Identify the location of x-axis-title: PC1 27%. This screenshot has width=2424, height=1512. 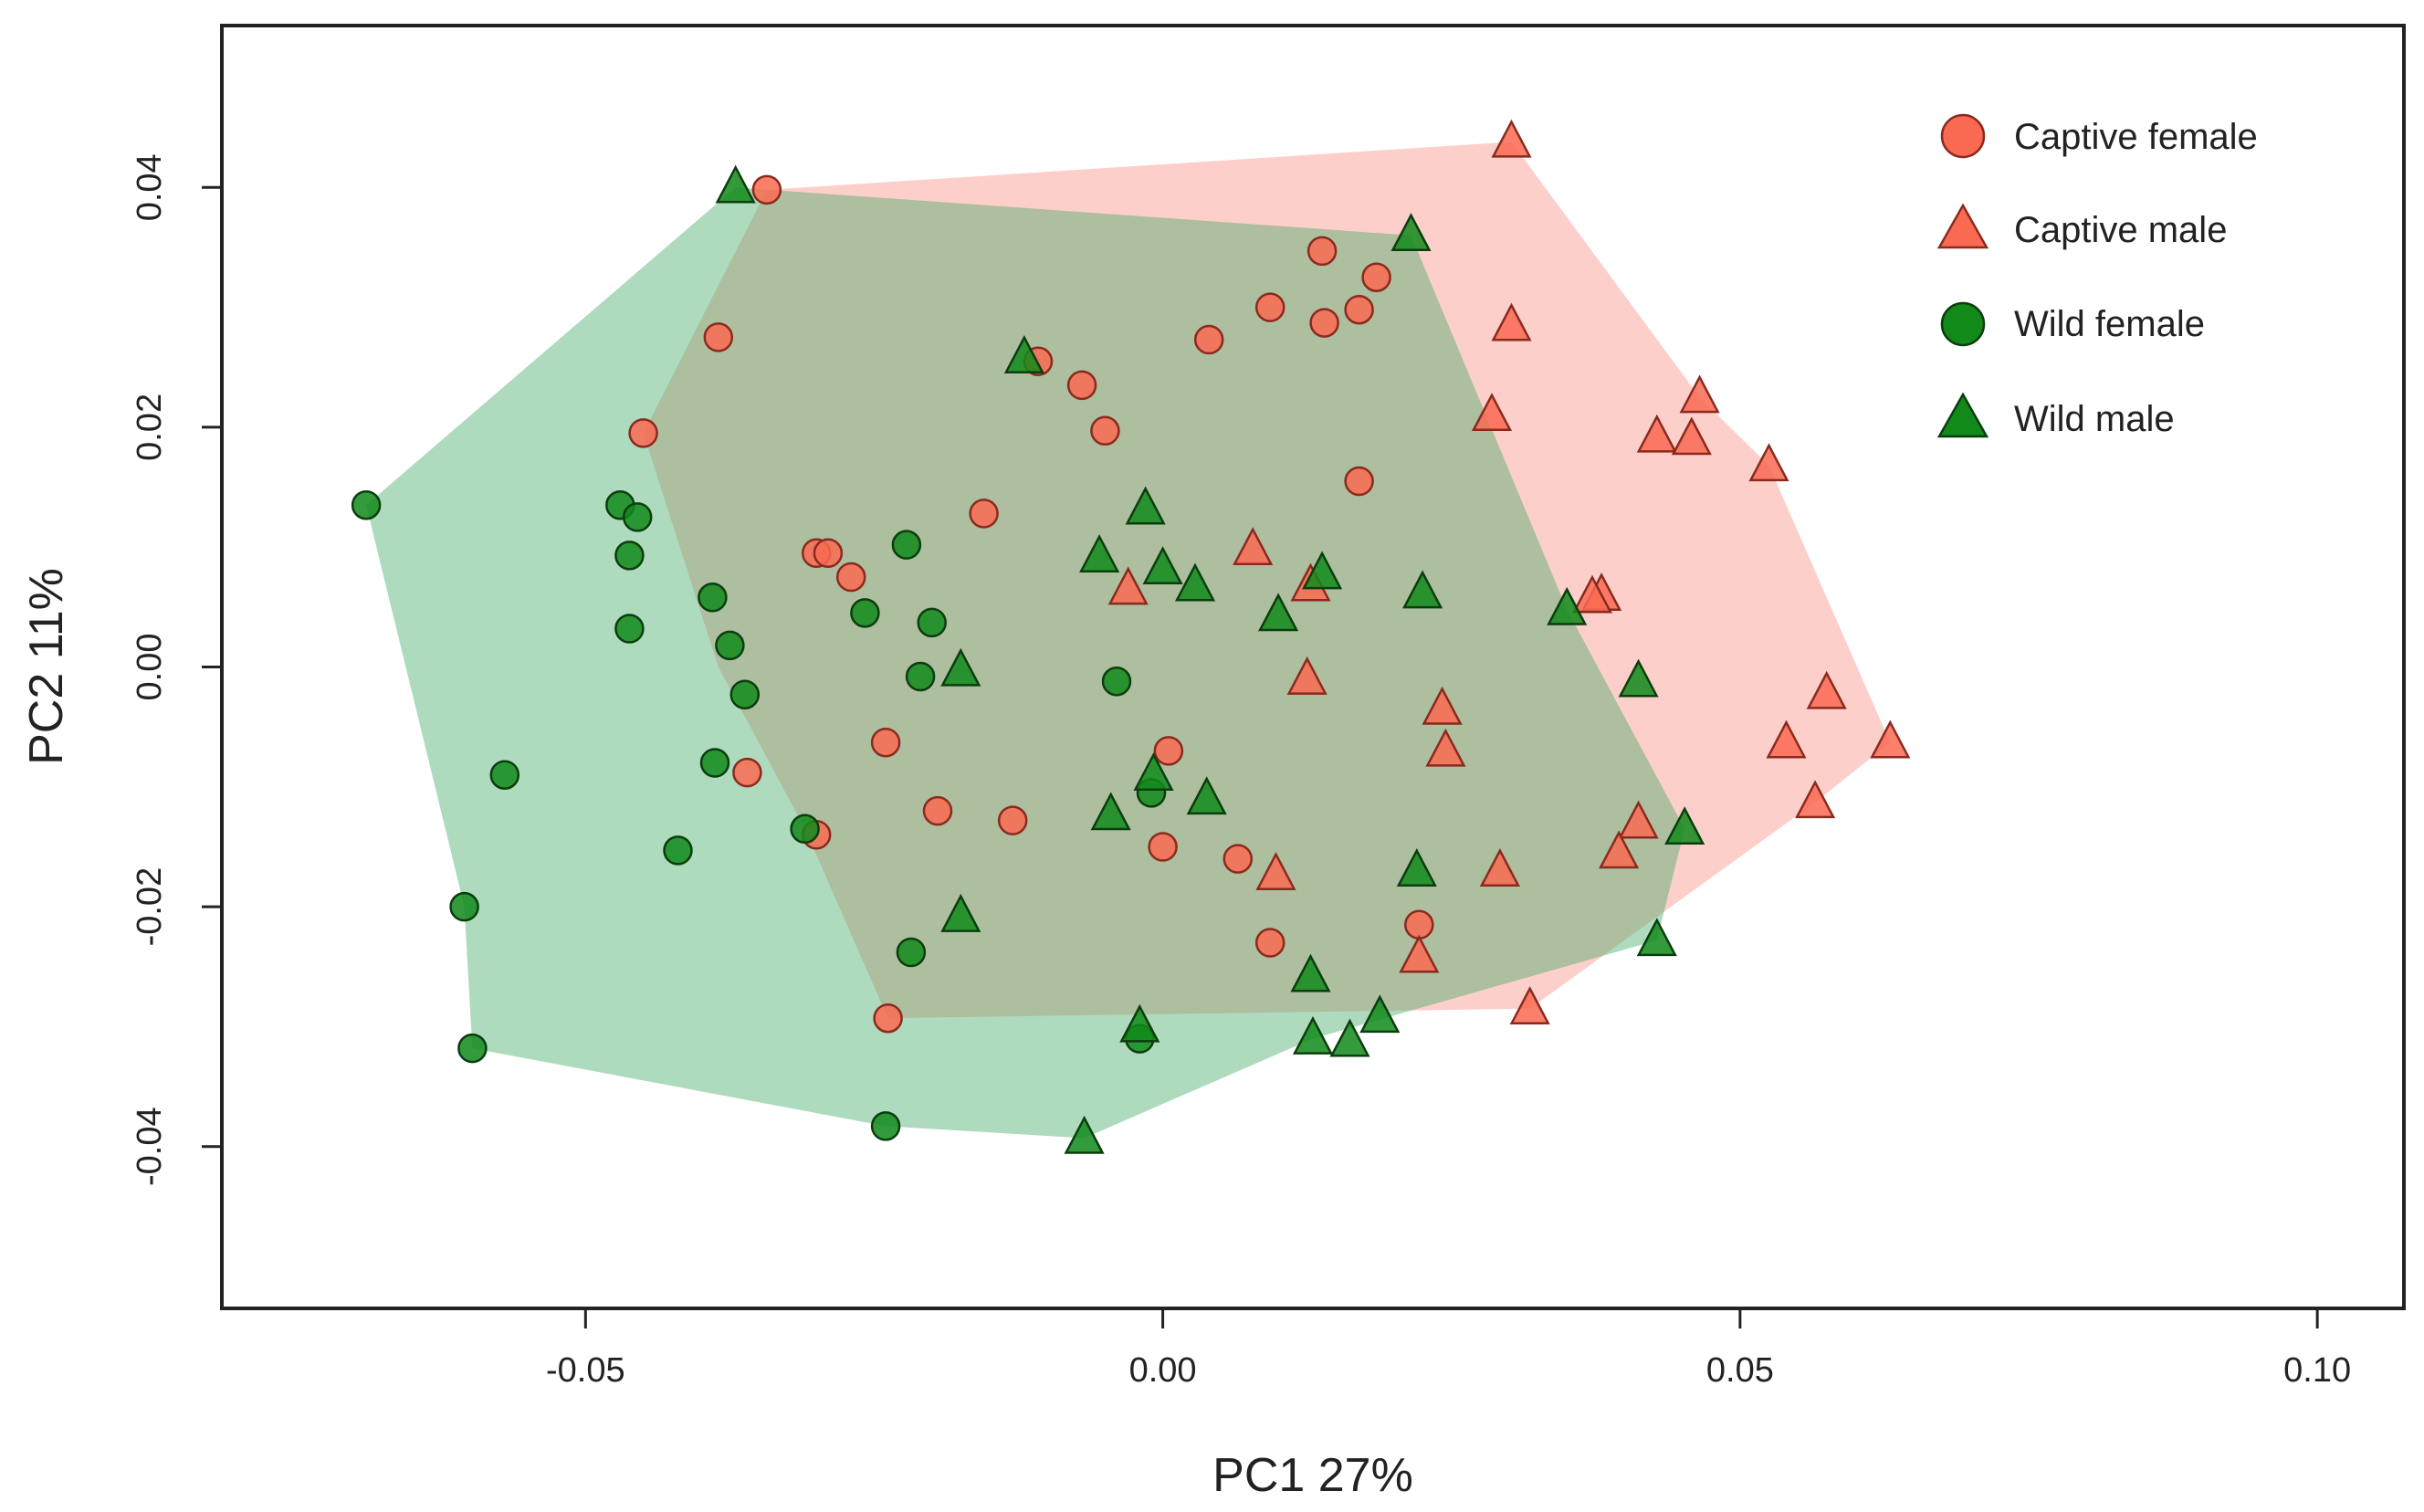
(1312, 1475).